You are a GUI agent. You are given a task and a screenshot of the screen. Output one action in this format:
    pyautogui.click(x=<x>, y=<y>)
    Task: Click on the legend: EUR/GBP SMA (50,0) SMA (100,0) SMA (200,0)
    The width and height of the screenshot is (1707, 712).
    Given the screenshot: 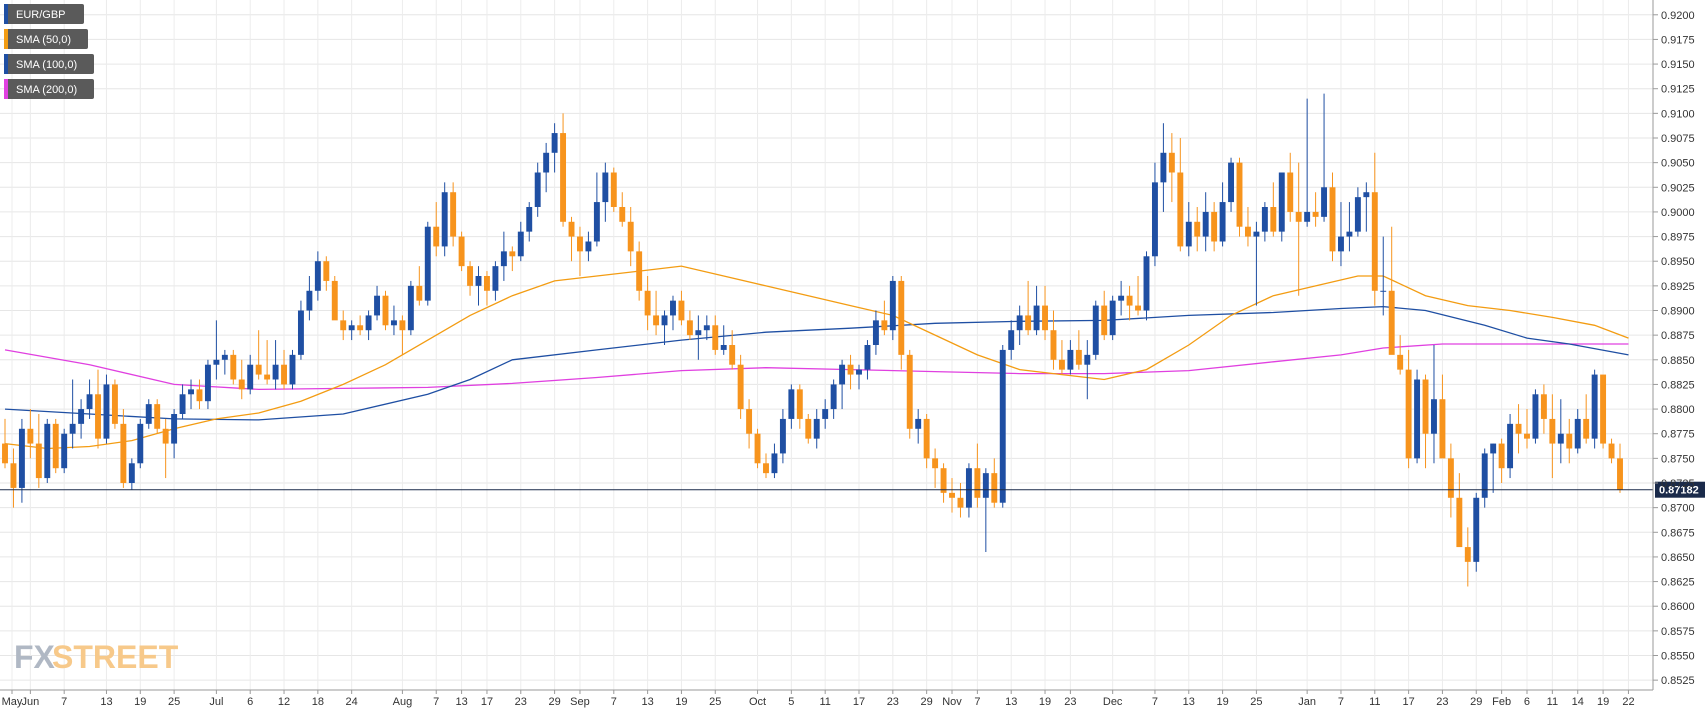 What is the action you would take?
    pyautogui.click(x=49, y=51)
    